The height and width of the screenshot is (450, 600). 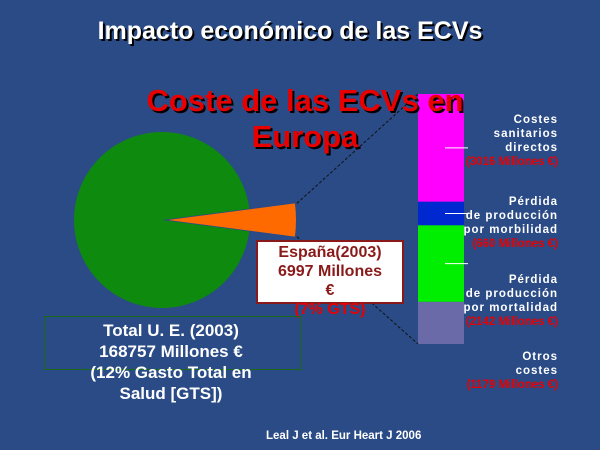 I want to click on spain-amount: 6997 Millones, so click(x=330, y=271).